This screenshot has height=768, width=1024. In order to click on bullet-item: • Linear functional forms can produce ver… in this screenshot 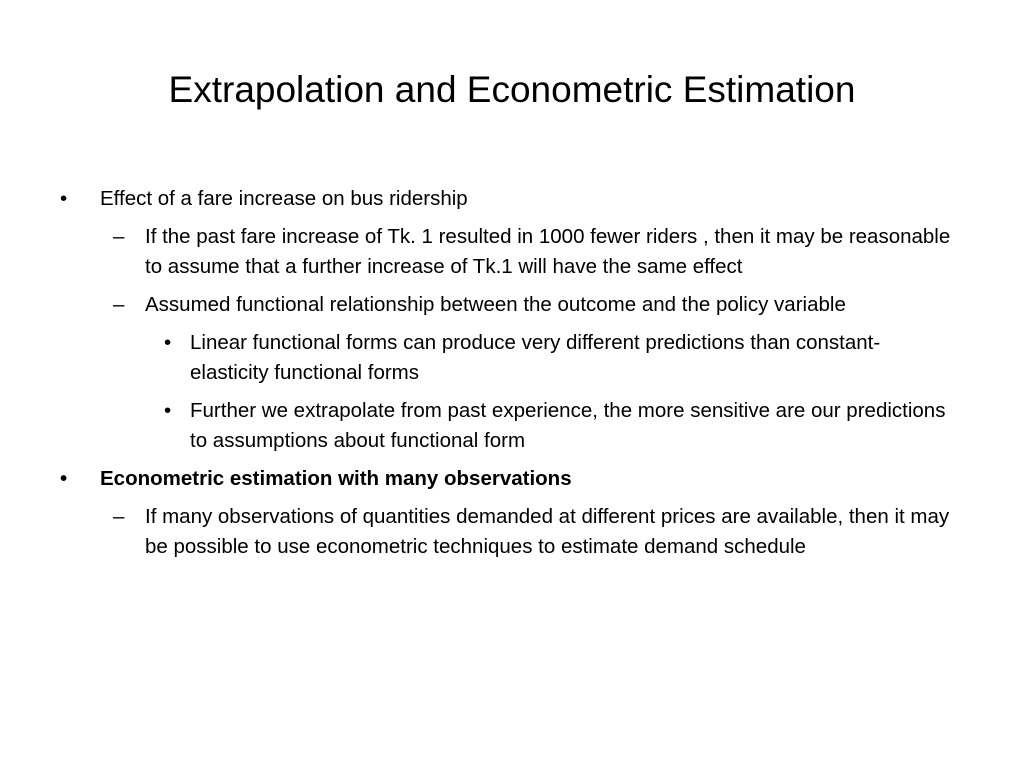, I will do `click(557, 358)`.